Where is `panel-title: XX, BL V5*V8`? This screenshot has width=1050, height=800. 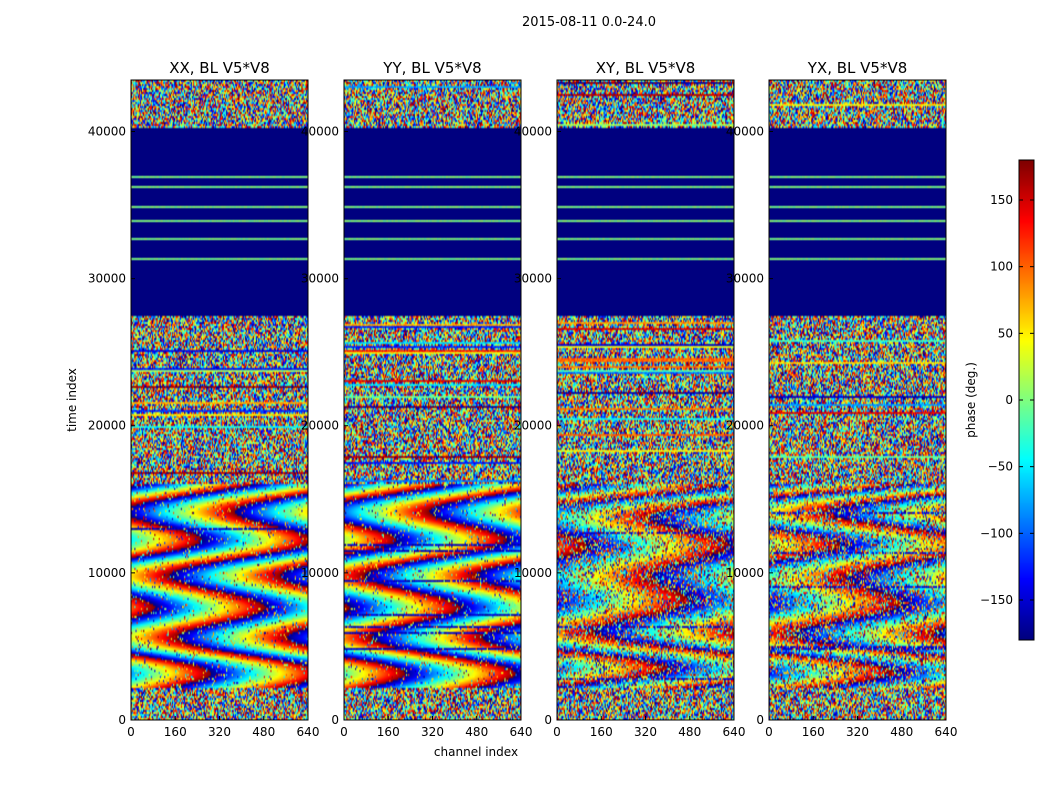 panel-title: XX, BL V5*V8 is located at coordinates (219, 68).